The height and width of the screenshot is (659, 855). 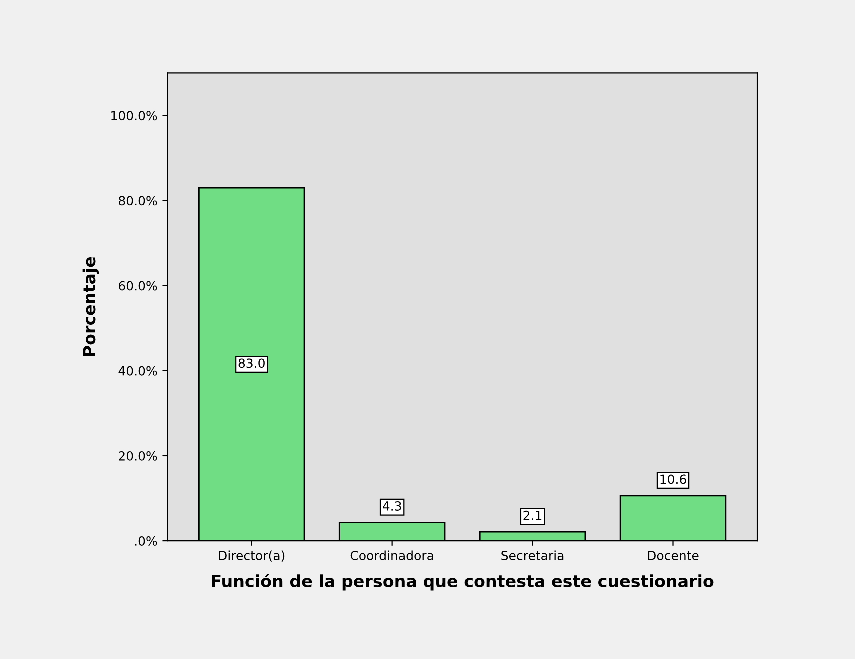 What do you see at coordinates (138, 371) in the screenshot?
I see `y-tick-label: 40.0%` at bounding box center [138, 371].